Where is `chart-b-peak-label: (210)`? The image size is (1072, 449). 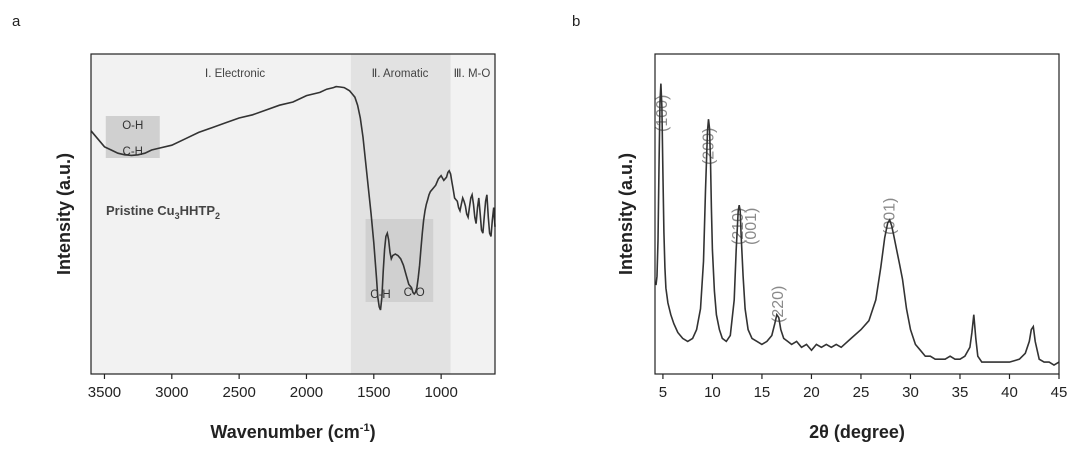
chart-b-peak-label: (210) is located at coordinates (738, 226).